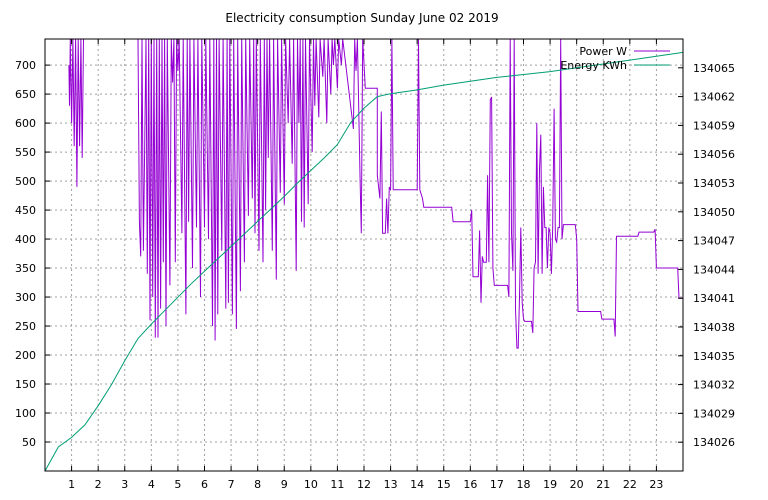  Describe the element at coordinates (714, 298) in the screenshot. I see `y-right-tick-label: 134041` at that location.